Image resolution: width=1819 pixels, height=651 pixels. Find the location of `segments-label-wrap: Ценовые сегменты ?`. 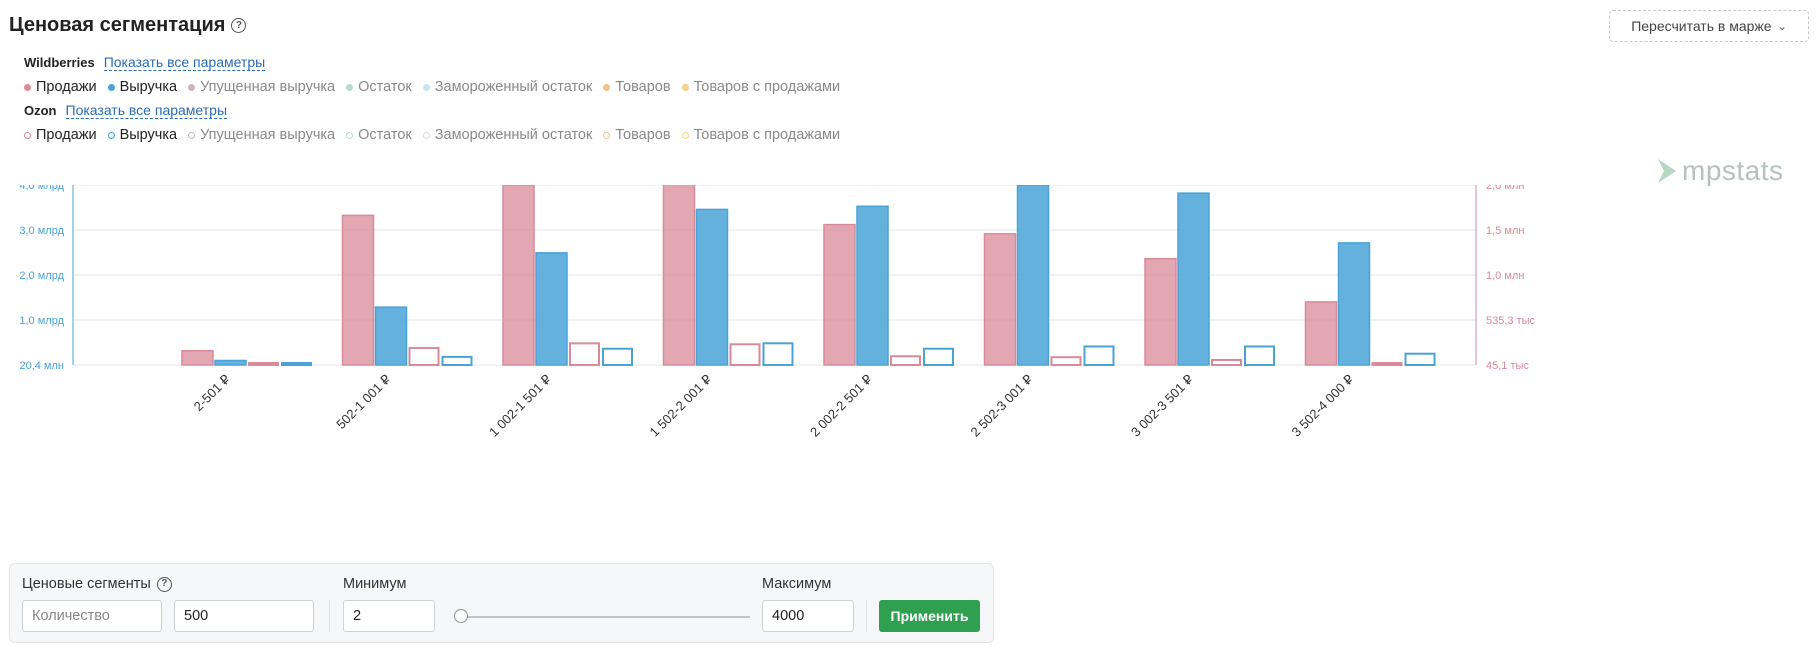

segments-label-wrap: Ценовые сегменты ? is located at coordinates (97, 584).